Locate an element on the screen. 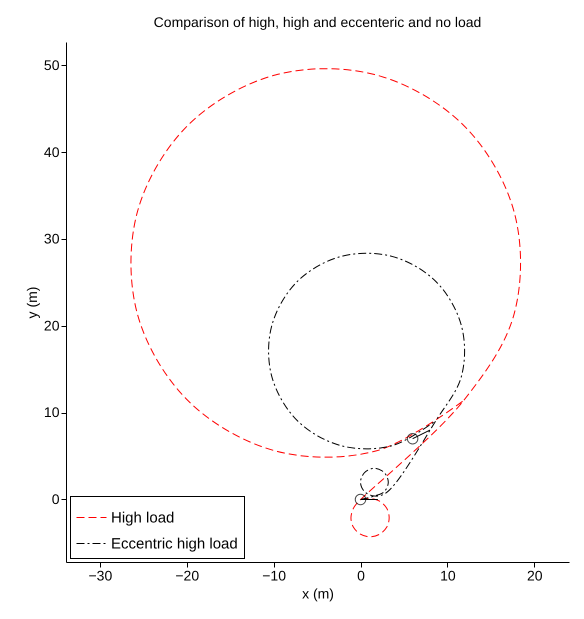 The width and height of the screenshot is (584, 619). chart-title: Comparison of high, high and eccenteric and no load is located at coordinates (318, 22).